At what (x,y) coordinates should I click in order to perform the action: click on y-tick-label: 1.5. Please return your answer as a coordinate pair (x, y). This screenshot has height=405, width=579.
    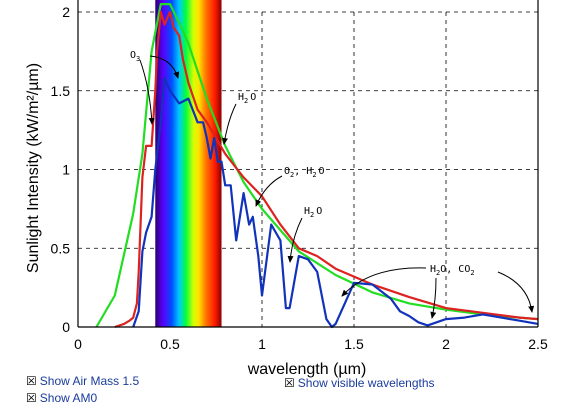
    Looking at the image, I should click on (61, 91).